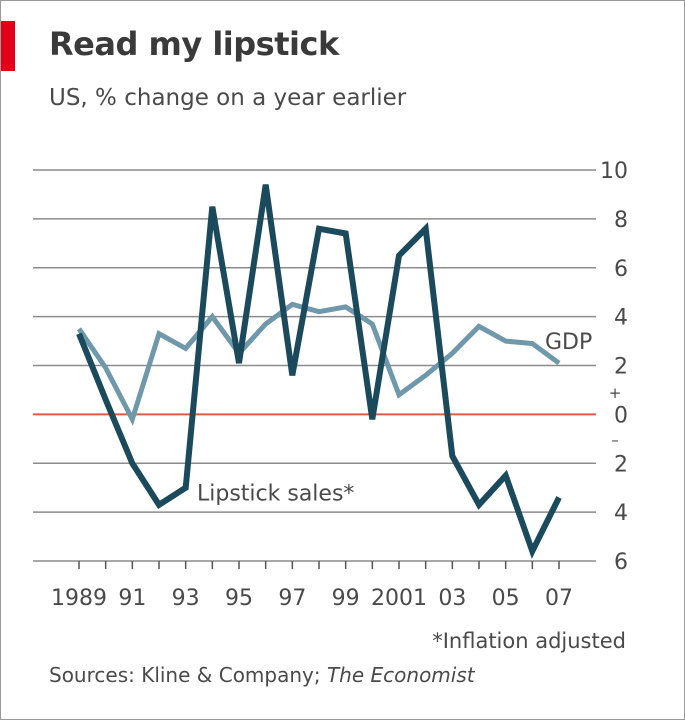 Image resolution: width=685 pixels, height=720 pixels. What do you see at coordinates (559, 598) in the screenshot?
I see `x-tick-label: 07` at bounding box center [559, 598].